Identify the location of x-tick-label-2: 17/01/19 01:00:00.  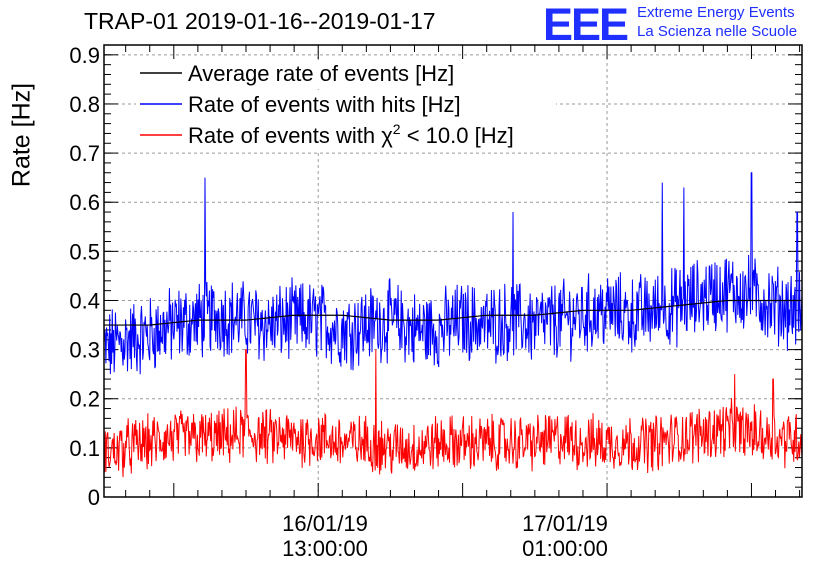
(565, 536).